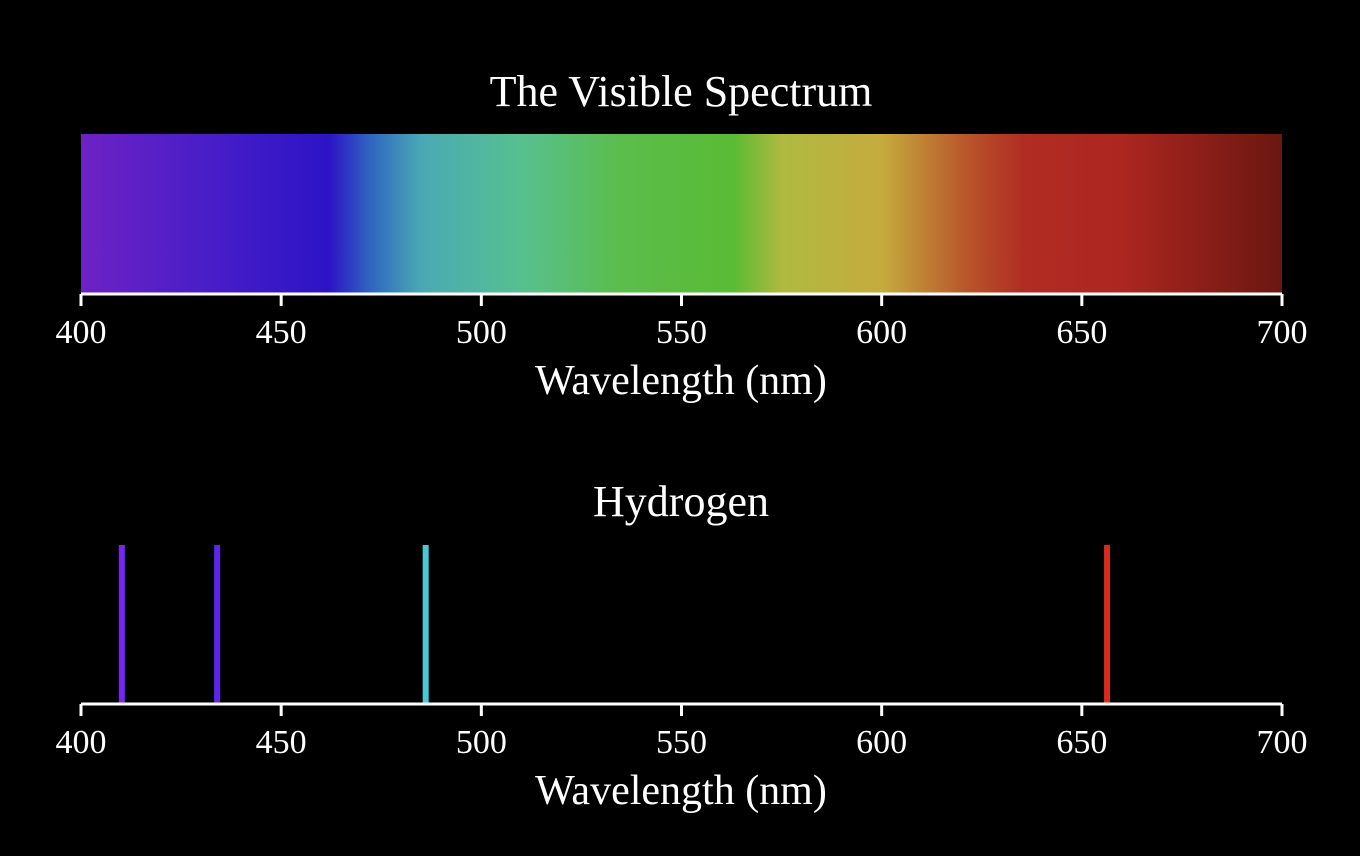 The image size is (1360, 856). I want to click on visible-spectrum-title: The Visible Spectrum, so click(681, 91).